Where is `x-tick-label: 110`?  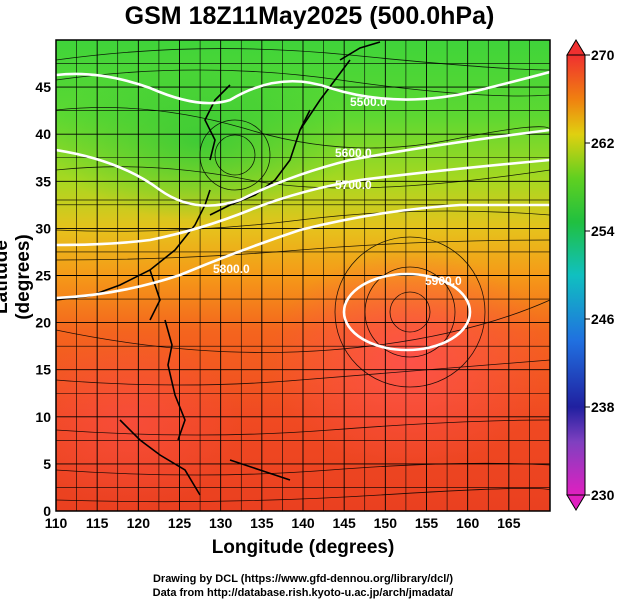 x-tick-label: 110 is located at coordinates (56, 523).